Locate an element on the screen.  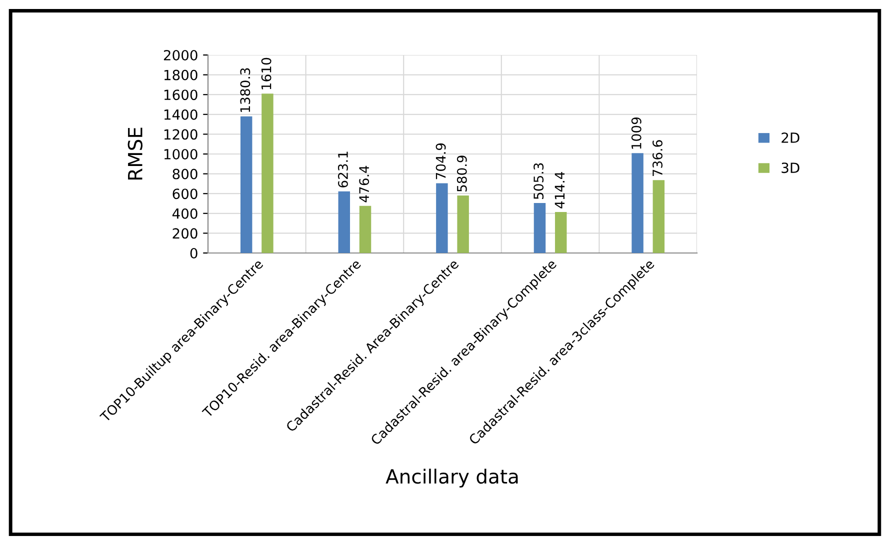
x-axis-title: Ancillary data is located at coordinates (452, 478).